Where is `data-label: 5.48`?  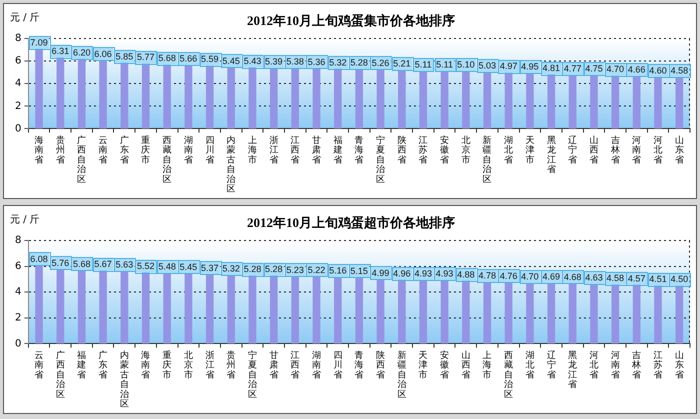 data-label: 5.48 is located at coordinates (167, 267).